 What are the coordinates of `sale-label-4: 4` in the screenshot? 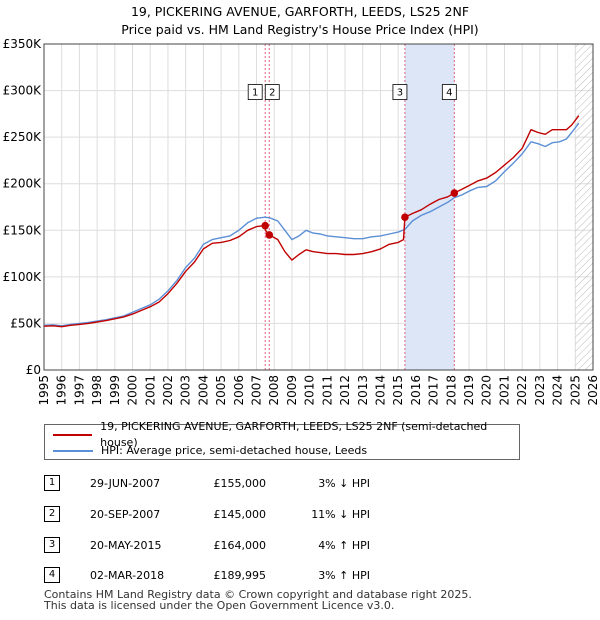 It's located at (449, 93).